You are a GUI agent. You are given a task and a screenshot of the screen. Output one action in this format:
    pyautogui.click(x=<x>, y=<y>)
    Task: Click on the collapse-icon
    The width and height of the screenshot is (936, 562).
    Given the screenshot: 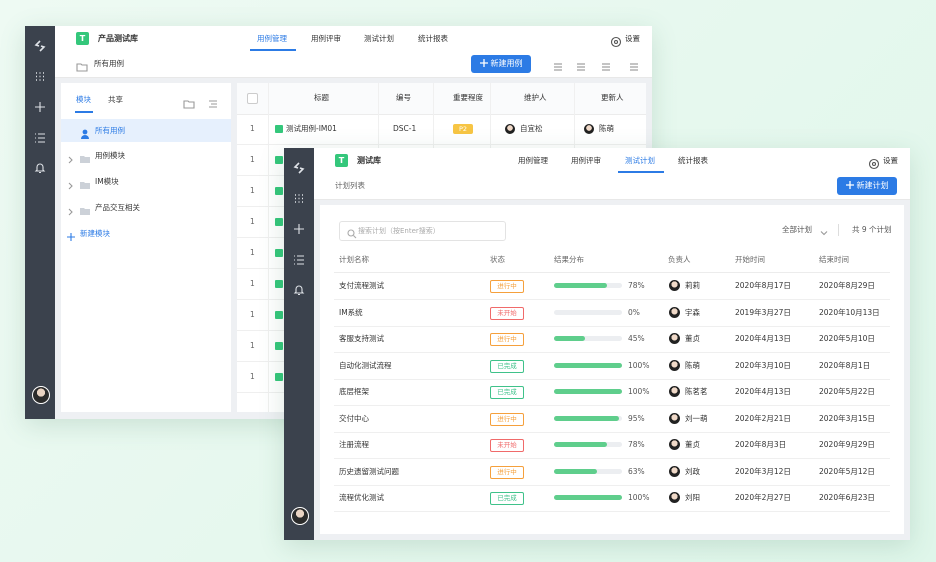 What is the action you would take?
    pyautogui.click(x=213, y=101)
    